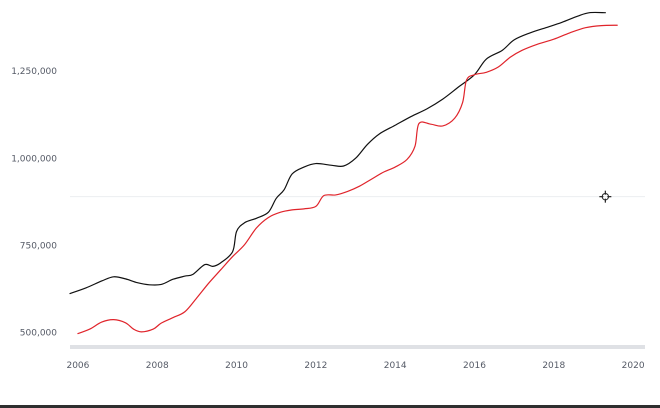 This screenshot has width=660, height=408. I want to click on x-tick-label: 2012, so click(315, 366).